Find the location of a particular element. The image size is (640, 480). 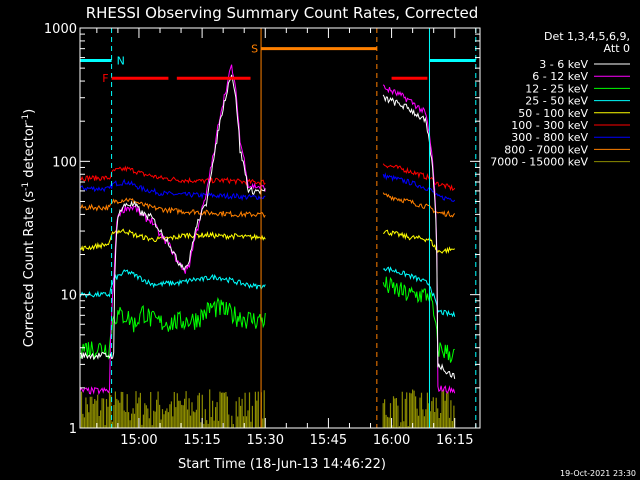

x-tick-label-15:45: 15:45 is located at coordinates (328, 440).